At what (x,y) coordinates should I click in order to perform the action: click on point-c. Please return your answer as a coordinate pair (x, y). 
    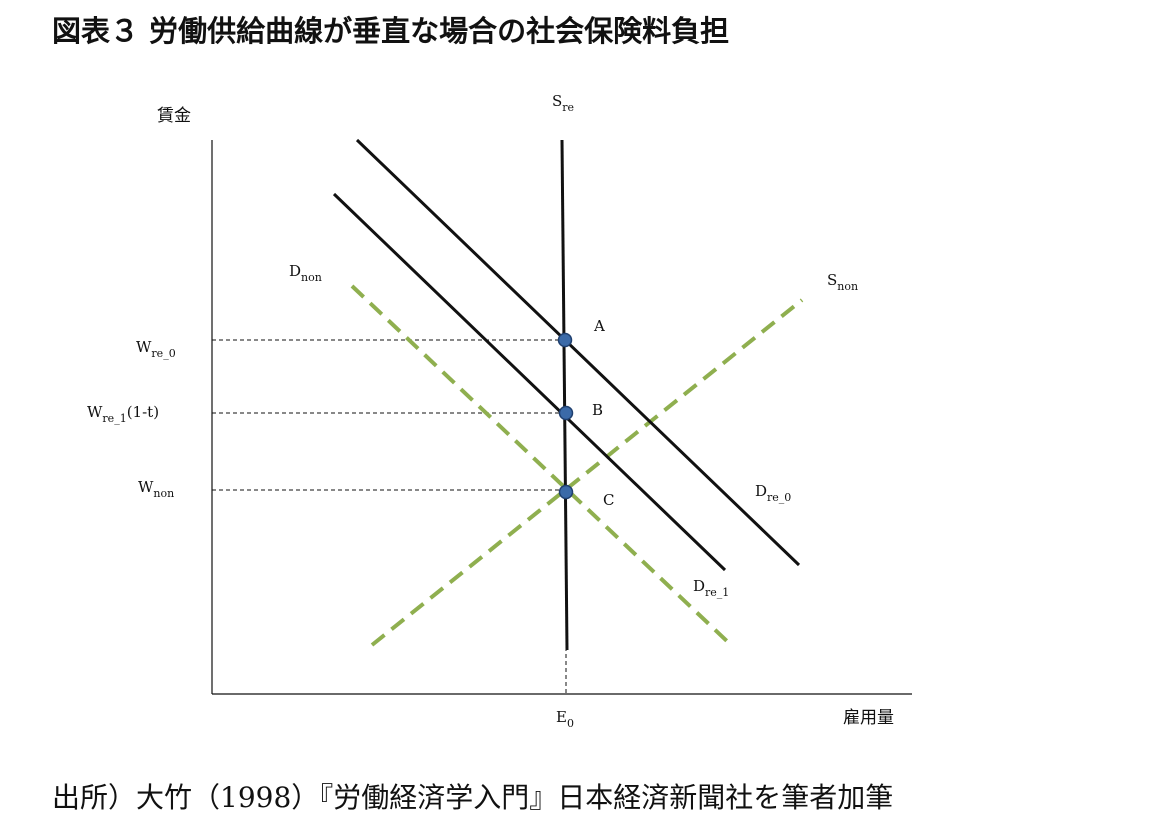
    Looking at the image, I should click on (566, 492).